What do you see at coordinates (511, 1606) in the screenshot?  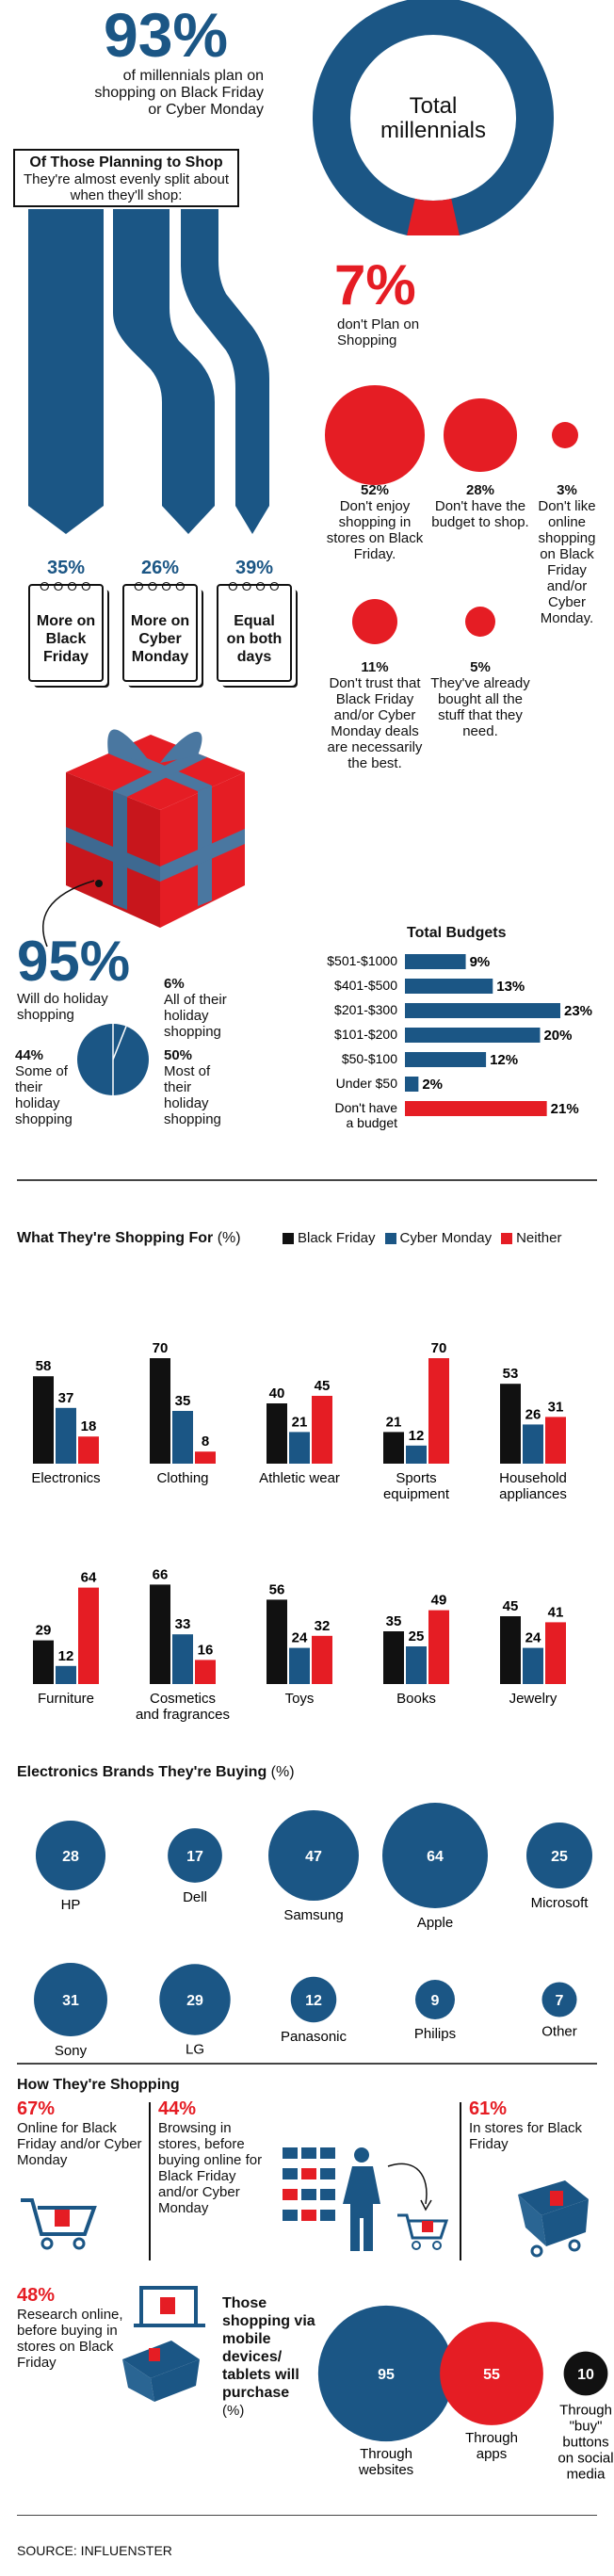 I see `shopping-value-label: 45` at bounding box center [511, 1606].